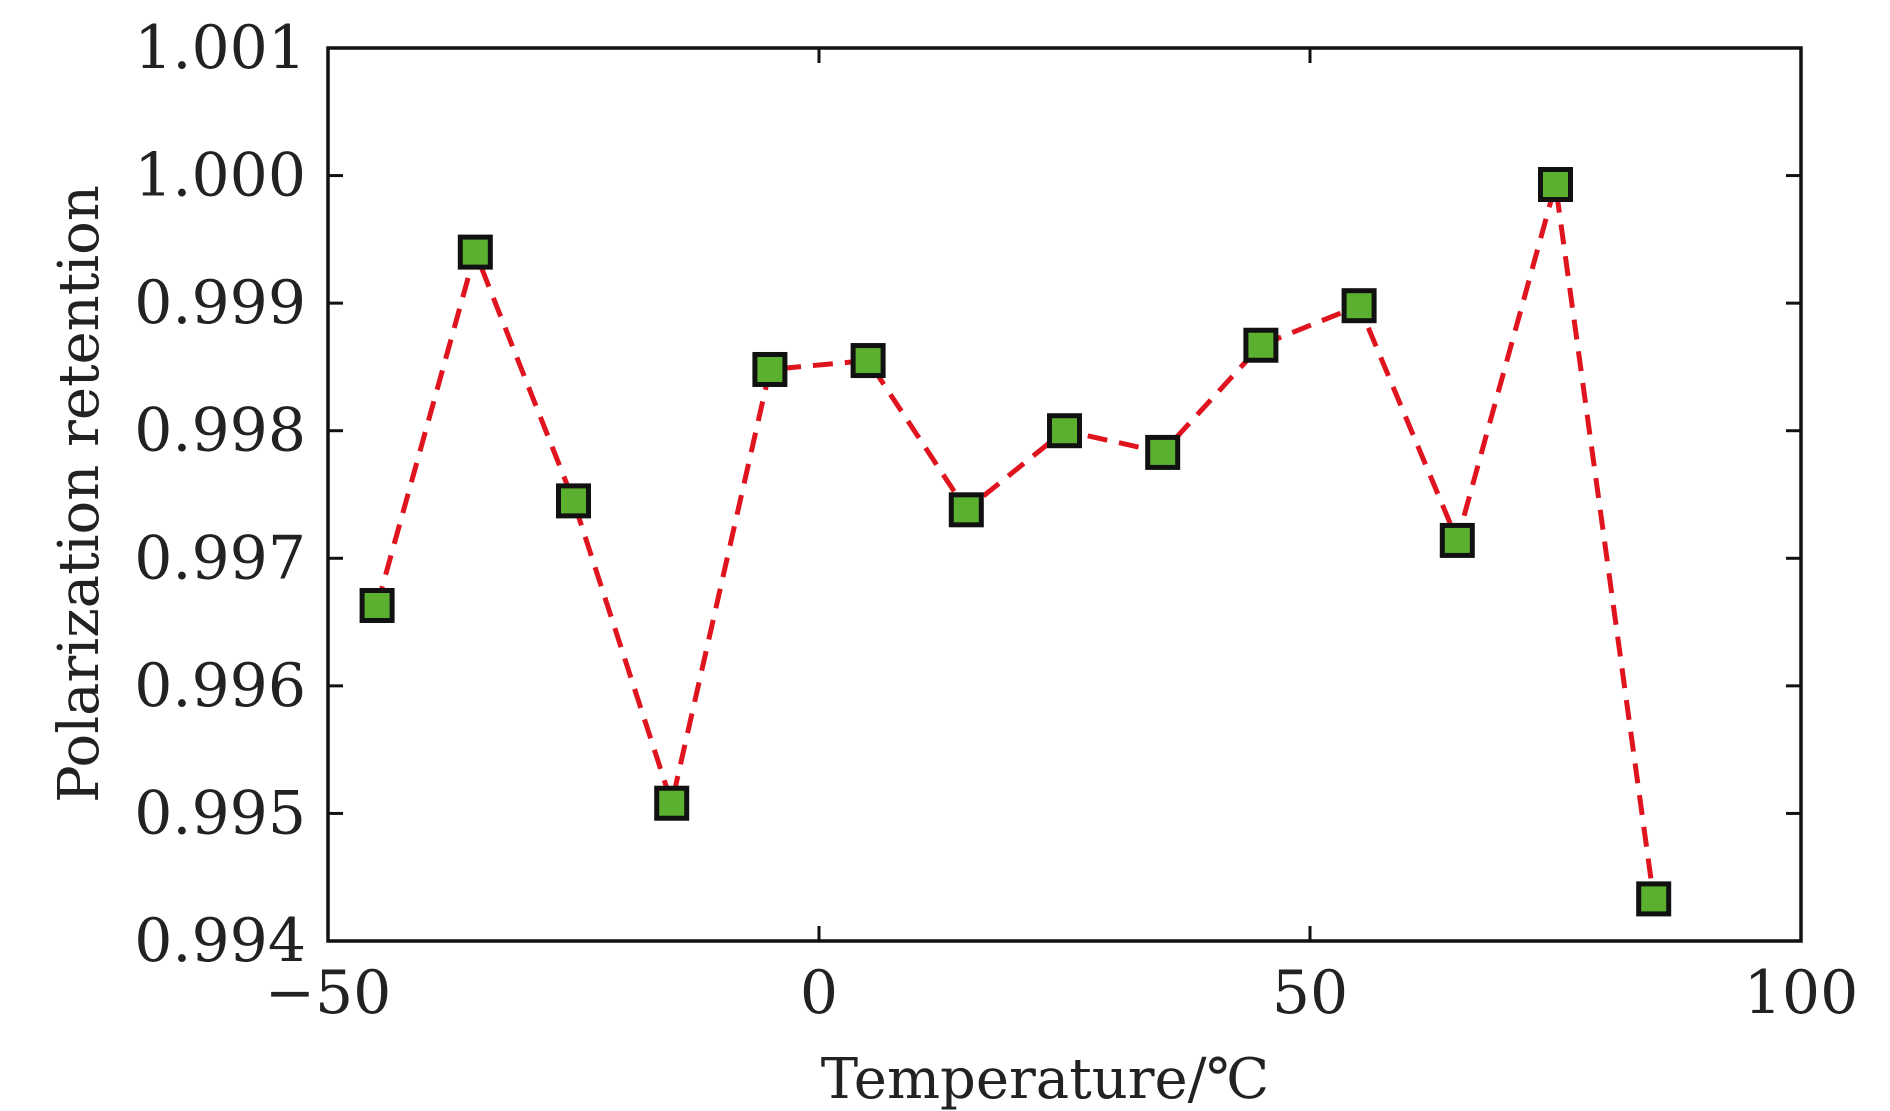  I want to click on x-tick-label: 0, so click(819, 993).